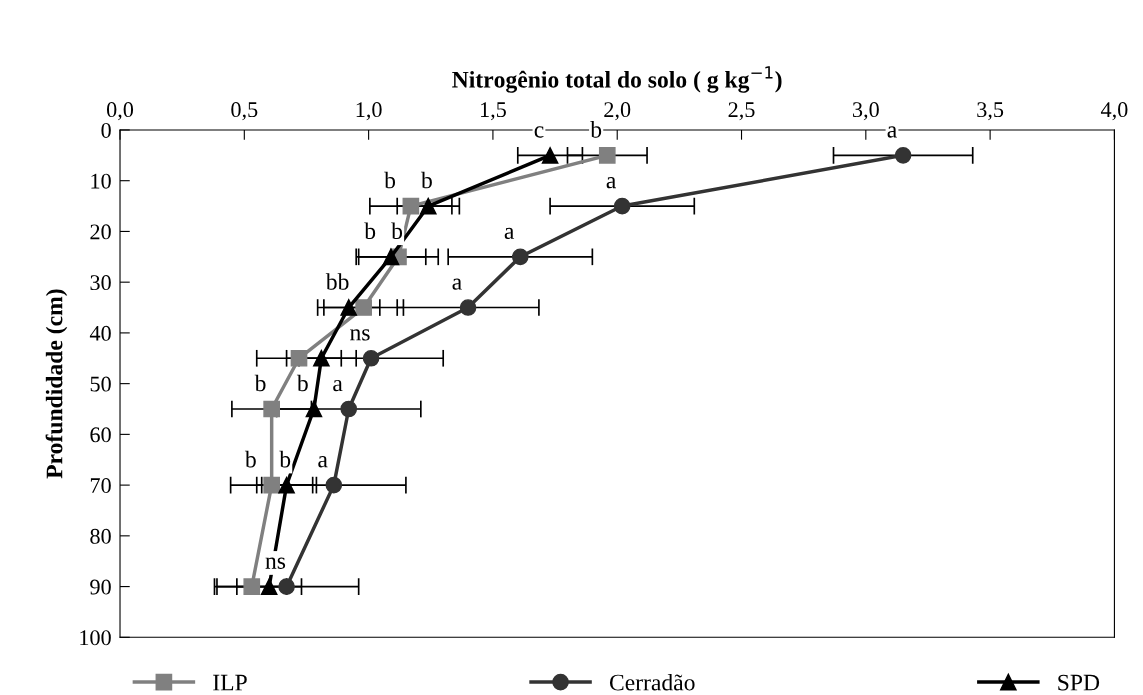 The height and width of the screenshot is (695, 1143). What do you see at coordinates (100, 536) in the screenshot?
I see `y-tick-label: 80` at bounding box center [100, 536].